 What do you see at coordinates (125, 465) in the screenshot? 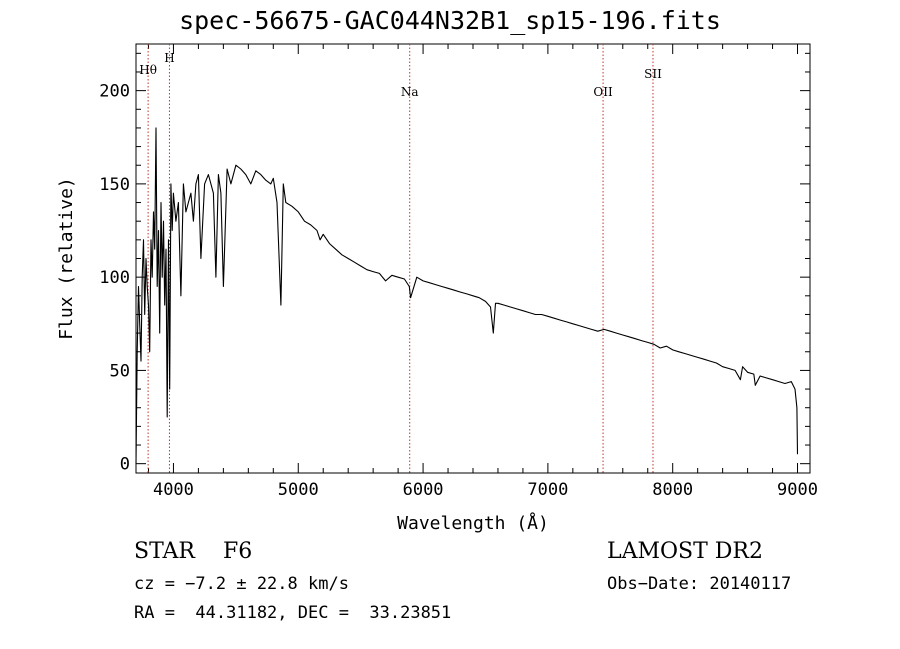
I see `y-tick-label: 0` at bounding box center [125, 465].